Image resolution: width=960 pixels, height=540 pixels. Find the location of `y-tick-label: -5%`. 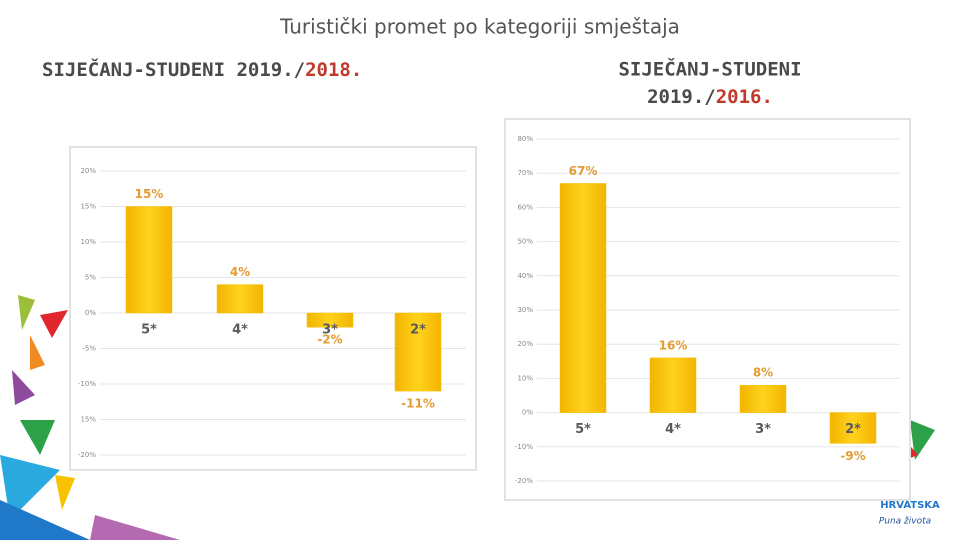

y-tick-label: -5% is located at coordinates (89, 349).